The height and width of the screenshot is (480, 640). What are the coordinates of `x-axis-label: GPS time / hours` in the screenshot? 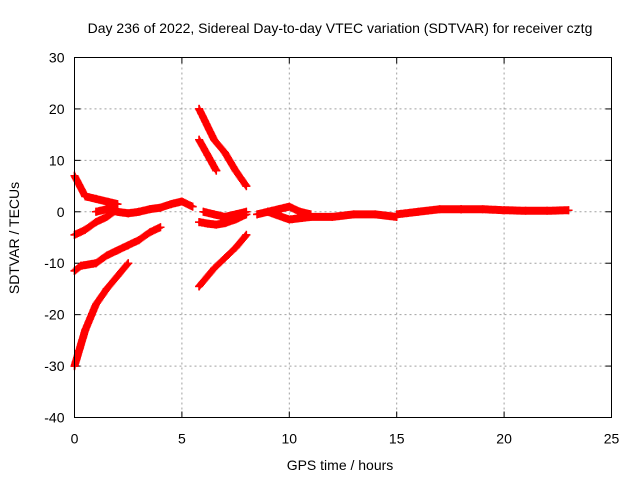 It's located at (340, 465).